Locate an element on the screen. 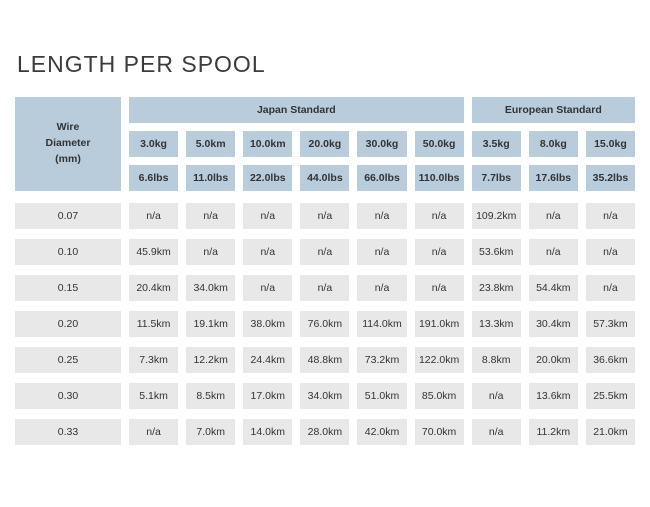 This screenshot has height=507, width=650. length-value-cell: 7.3km is located at coordinates (154, 360).